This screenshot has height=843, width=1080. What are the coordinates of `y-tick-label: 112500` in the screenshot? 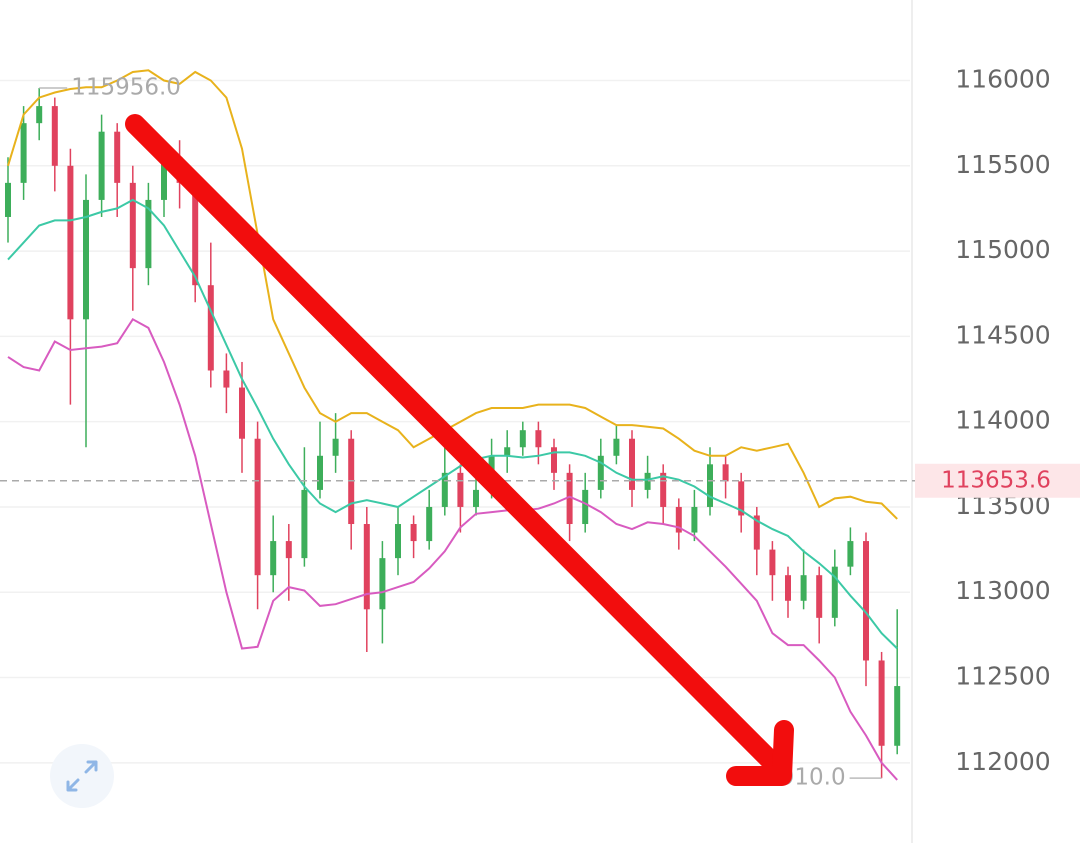 It's located at (1002, 676).